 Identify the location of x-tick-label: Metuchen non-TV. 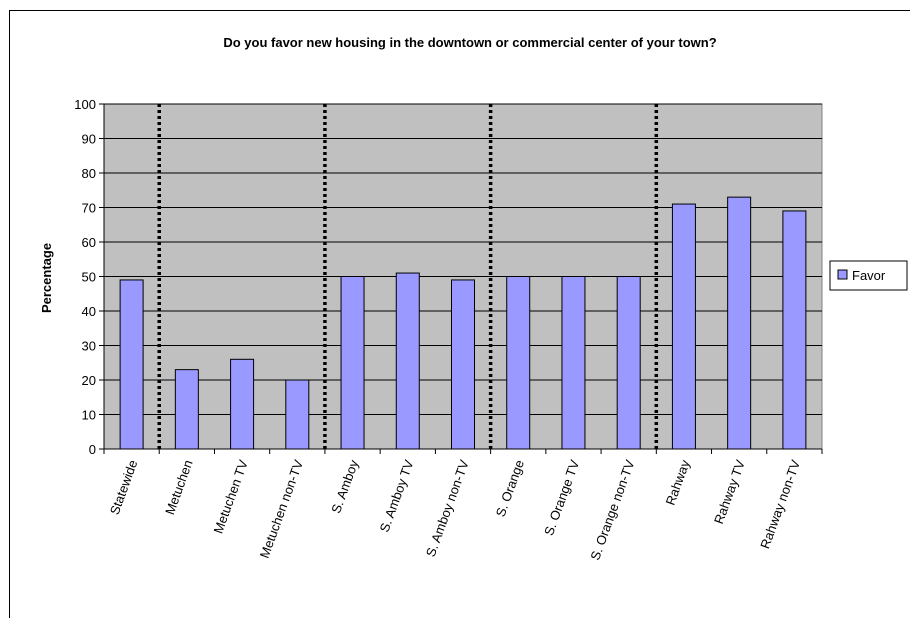
(282, 509).